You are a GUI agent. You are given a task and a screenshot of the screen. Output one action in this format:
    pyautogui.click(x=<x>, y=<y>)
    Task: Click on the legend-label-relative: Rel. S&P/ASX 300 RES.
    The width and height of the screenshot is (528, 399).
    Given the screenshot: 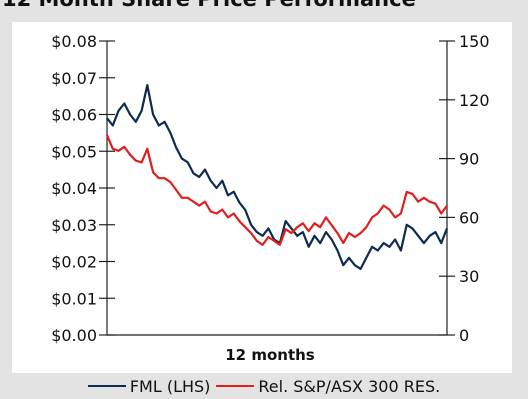 What is the action you would take?
    pyautogui.click(x=349, y=386)
    